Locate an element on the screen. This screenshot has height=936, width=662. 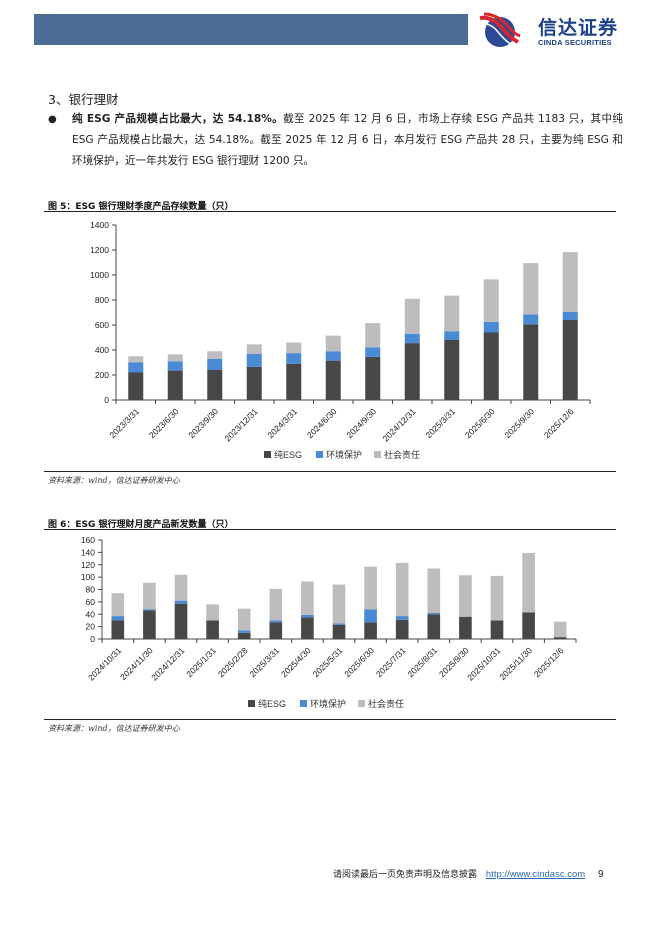
y-tick-label: 80 is located at coordinates (91, 590).